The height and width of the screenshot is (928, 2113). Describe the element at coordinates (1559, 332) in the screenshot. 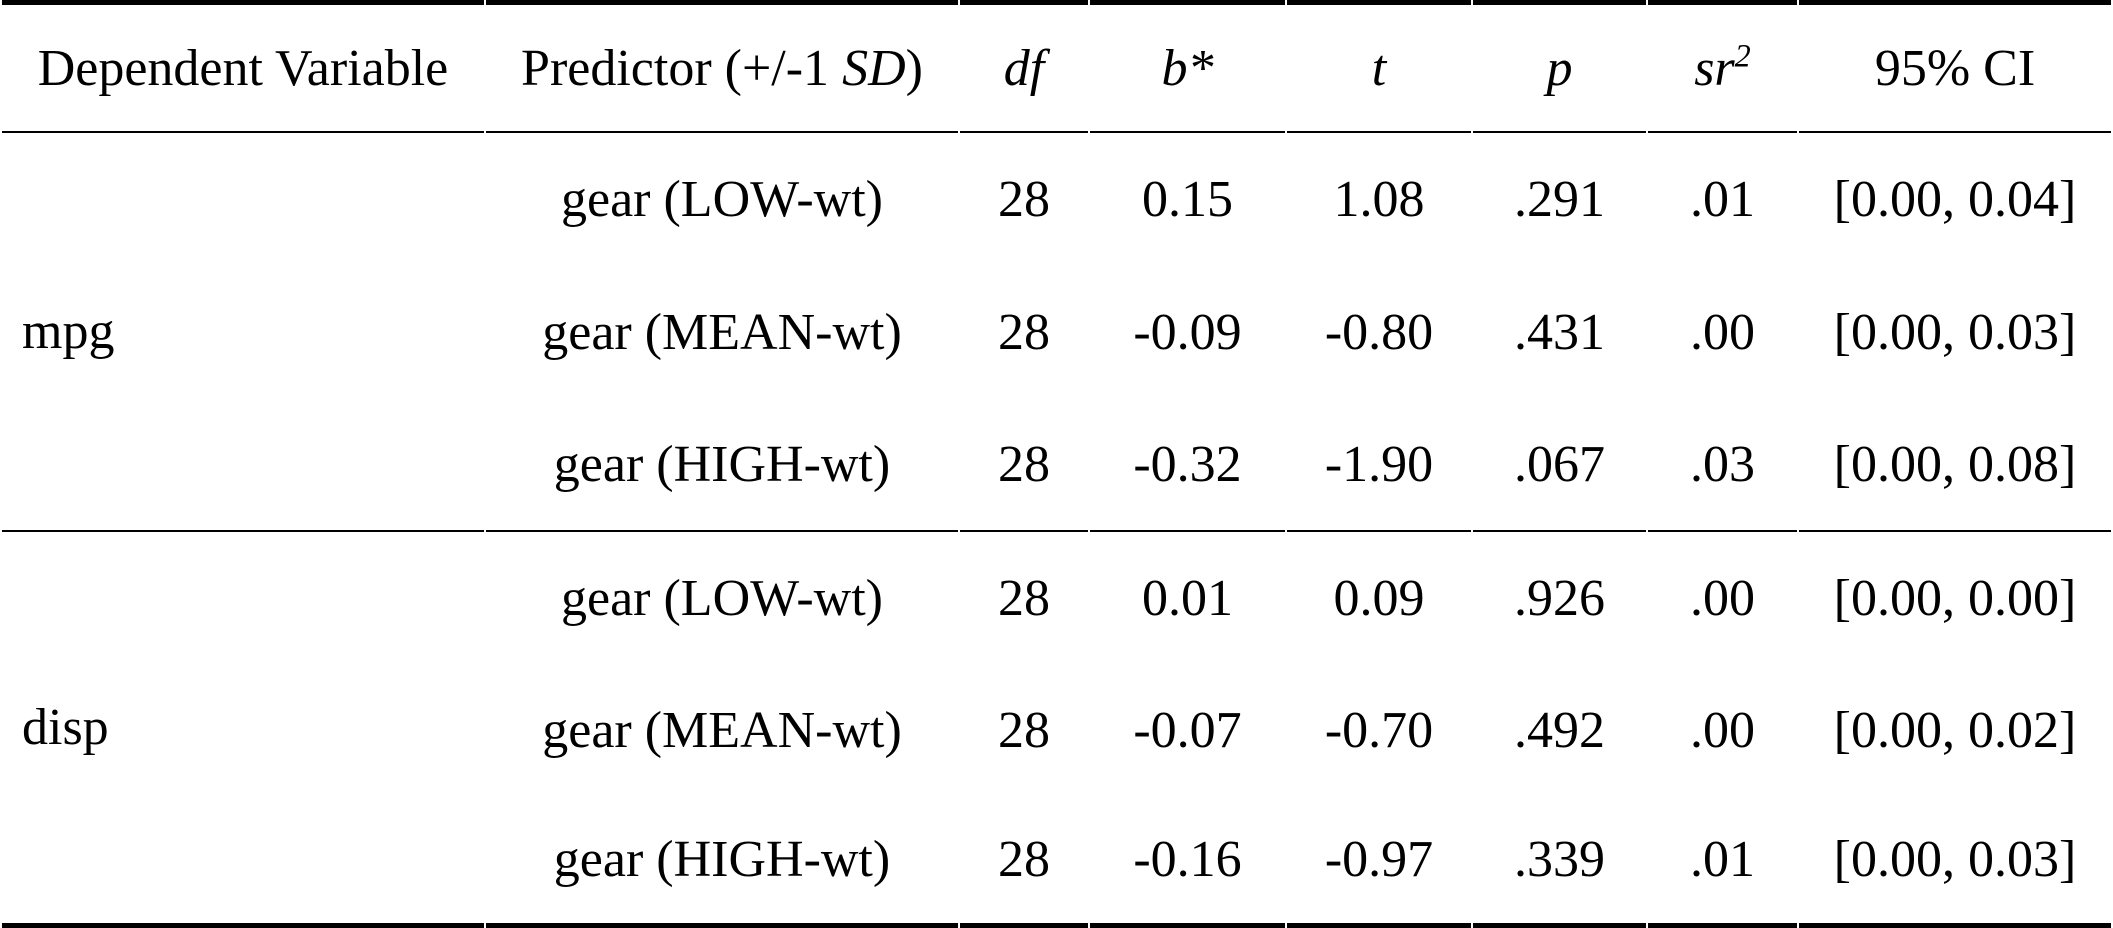

I see `cell-p: .431` at that location.